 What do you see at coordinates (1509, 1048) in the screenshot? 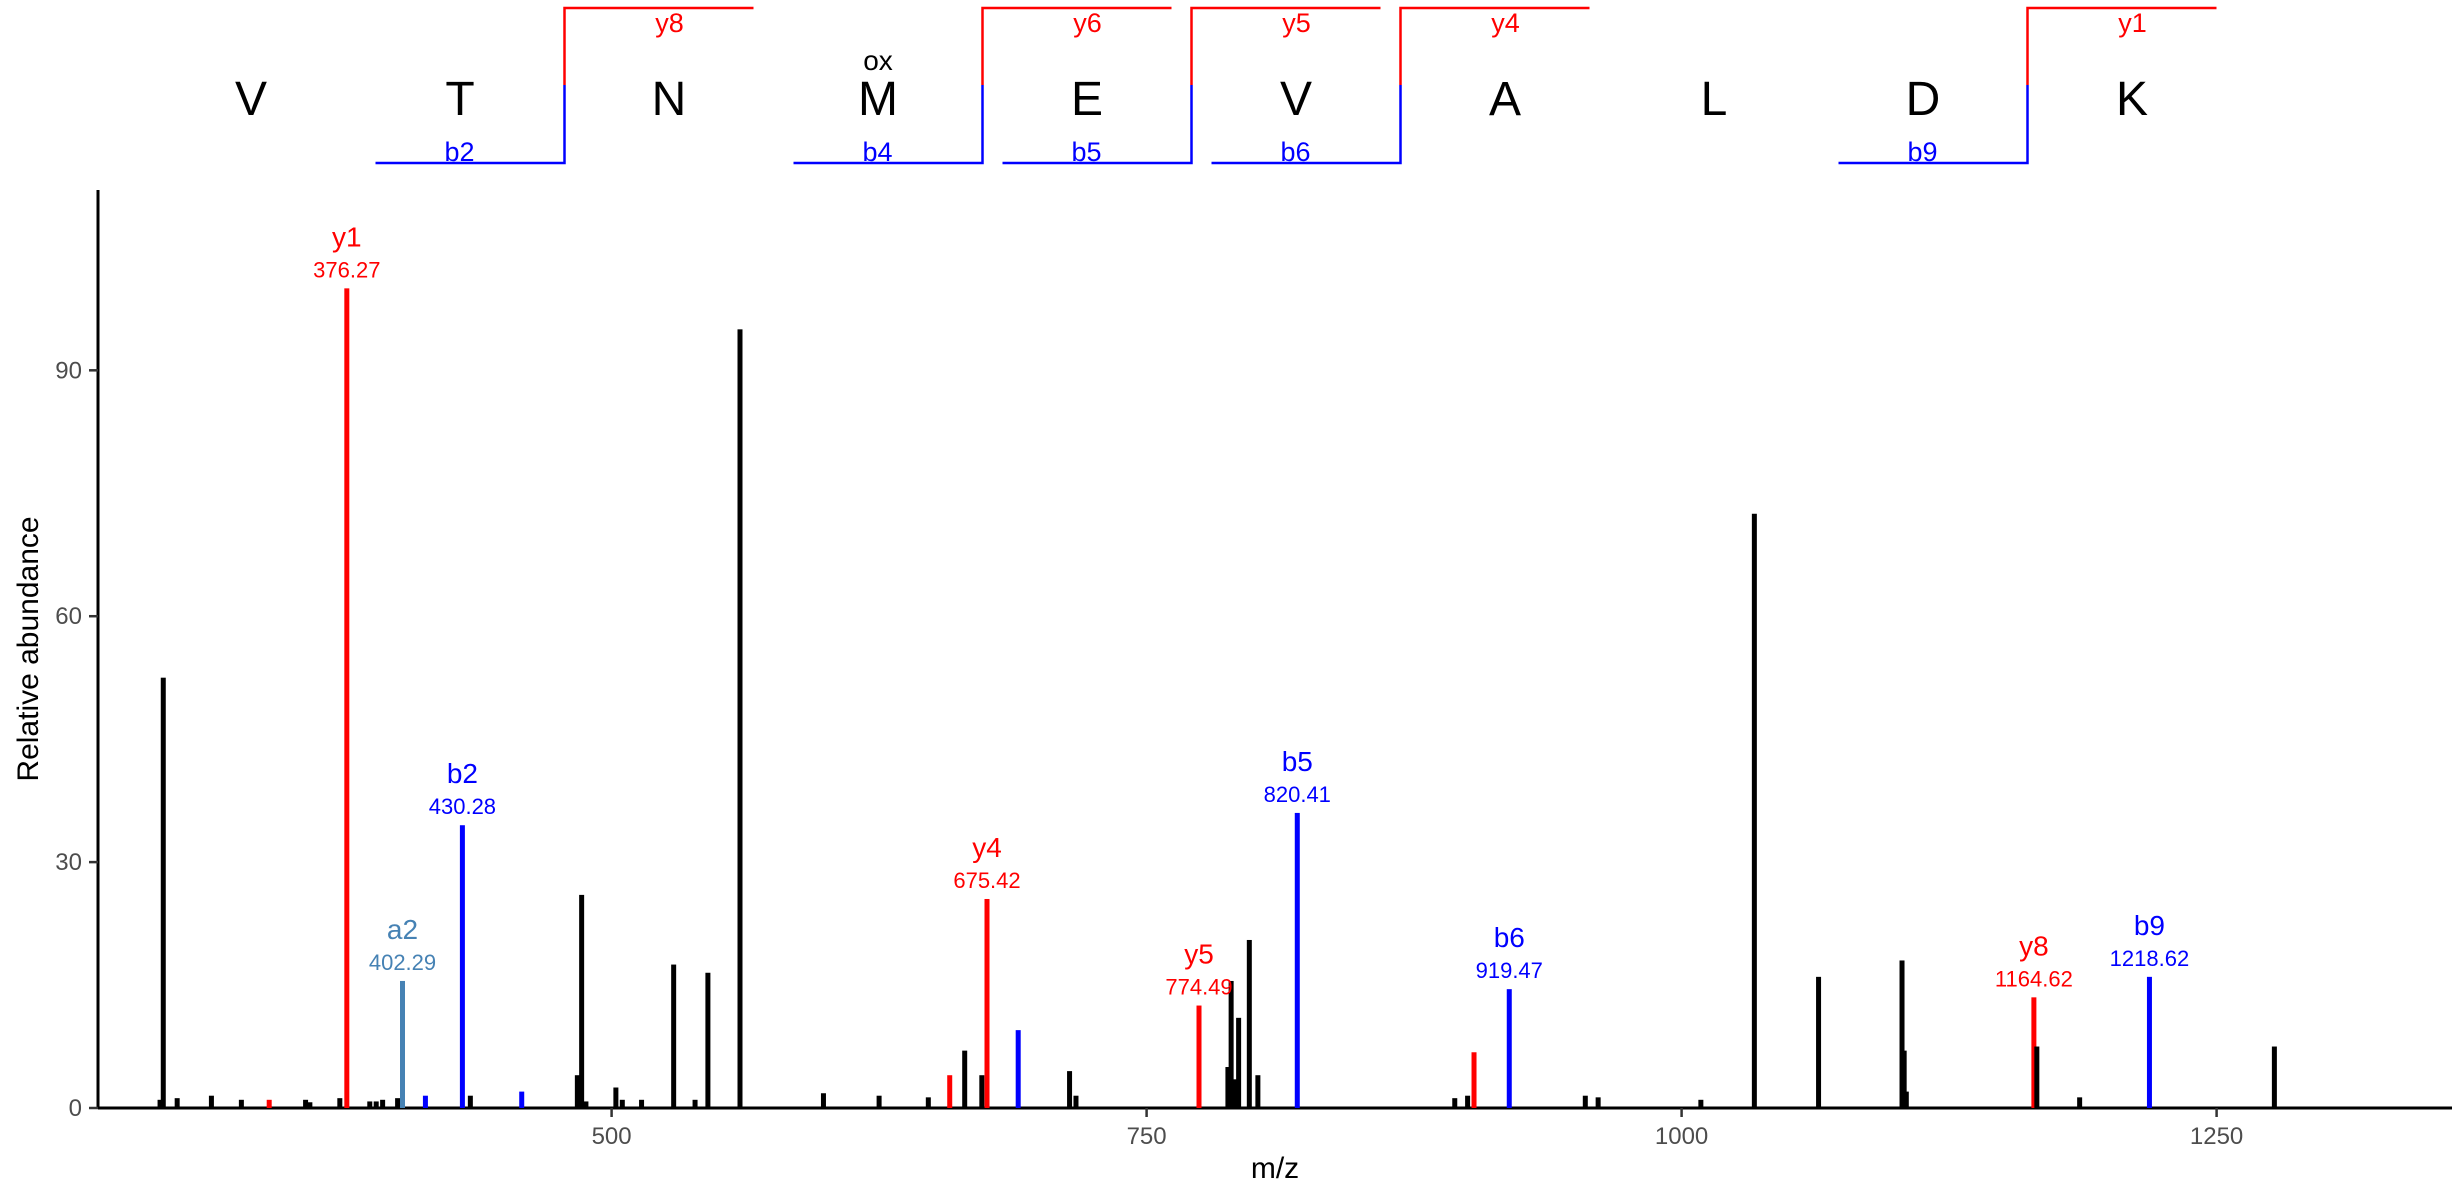
I see `peak-b6` at bounding box center [1509, 1048].